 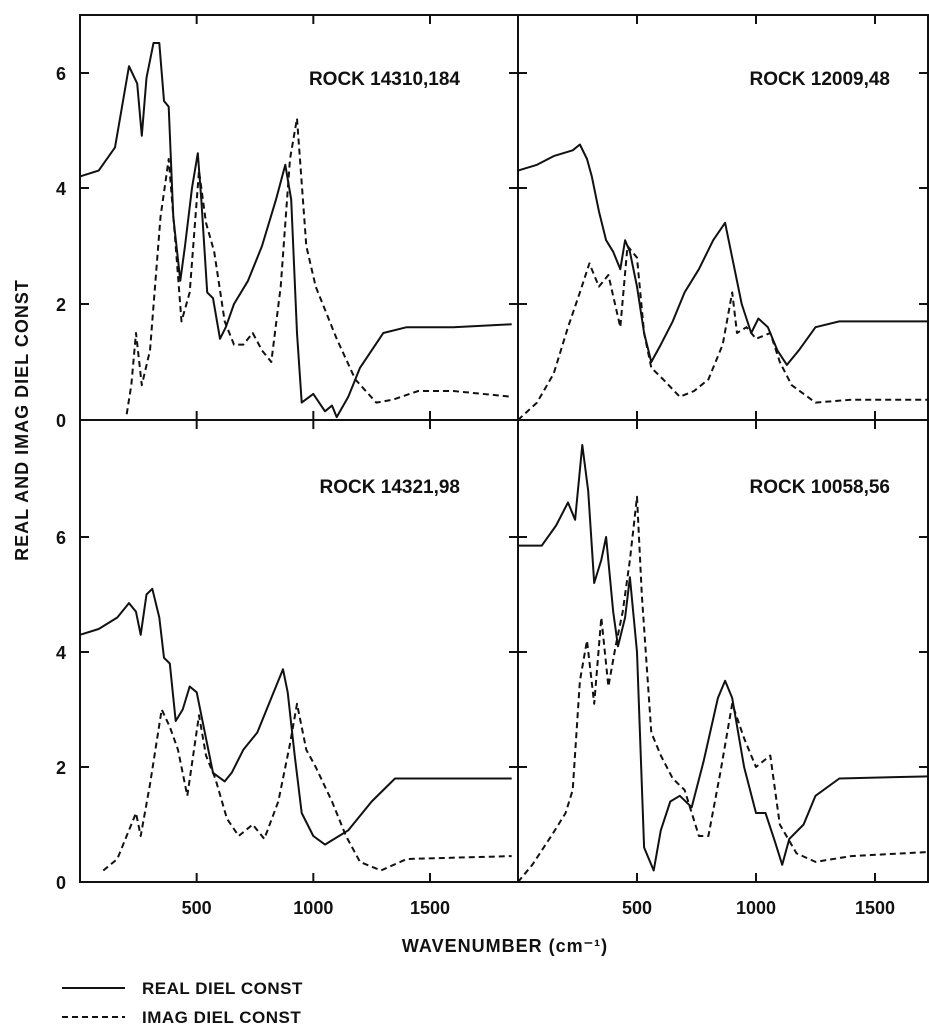 I want to click on legend: REAL DIEL CONST IMAG DIEL CONST, so click(x=182, y=1003).